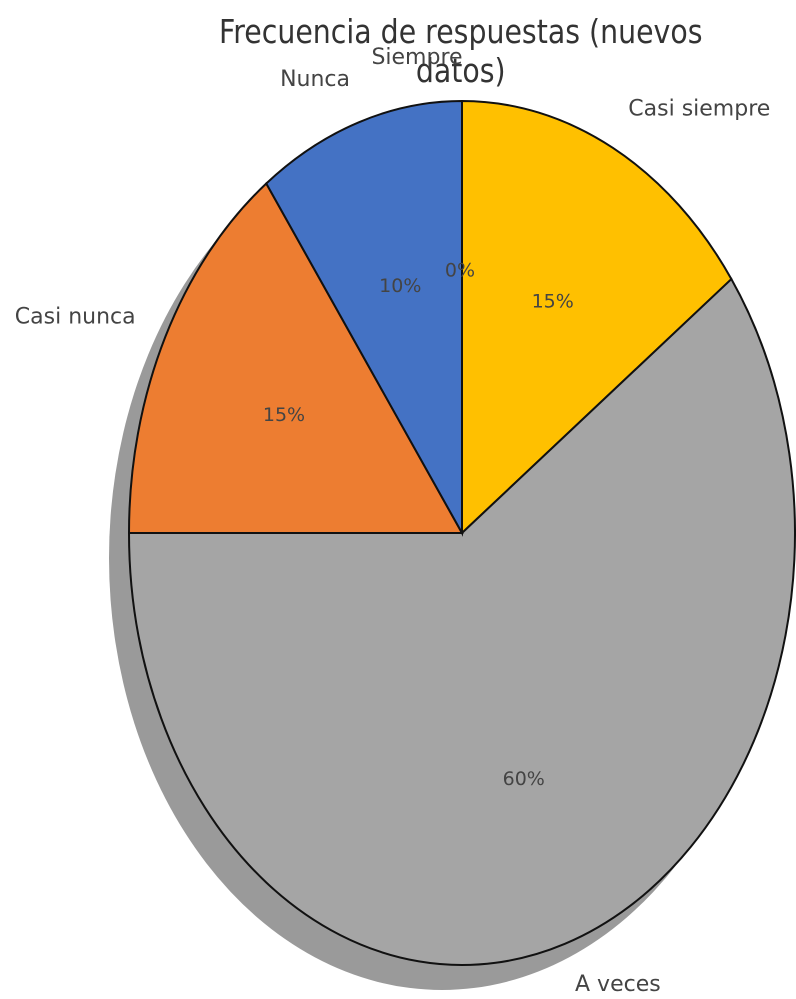 The height and width of the screenshot is (999, 796). I want to click on pie-category-label-a-veces: A veces, so click(618, 984).